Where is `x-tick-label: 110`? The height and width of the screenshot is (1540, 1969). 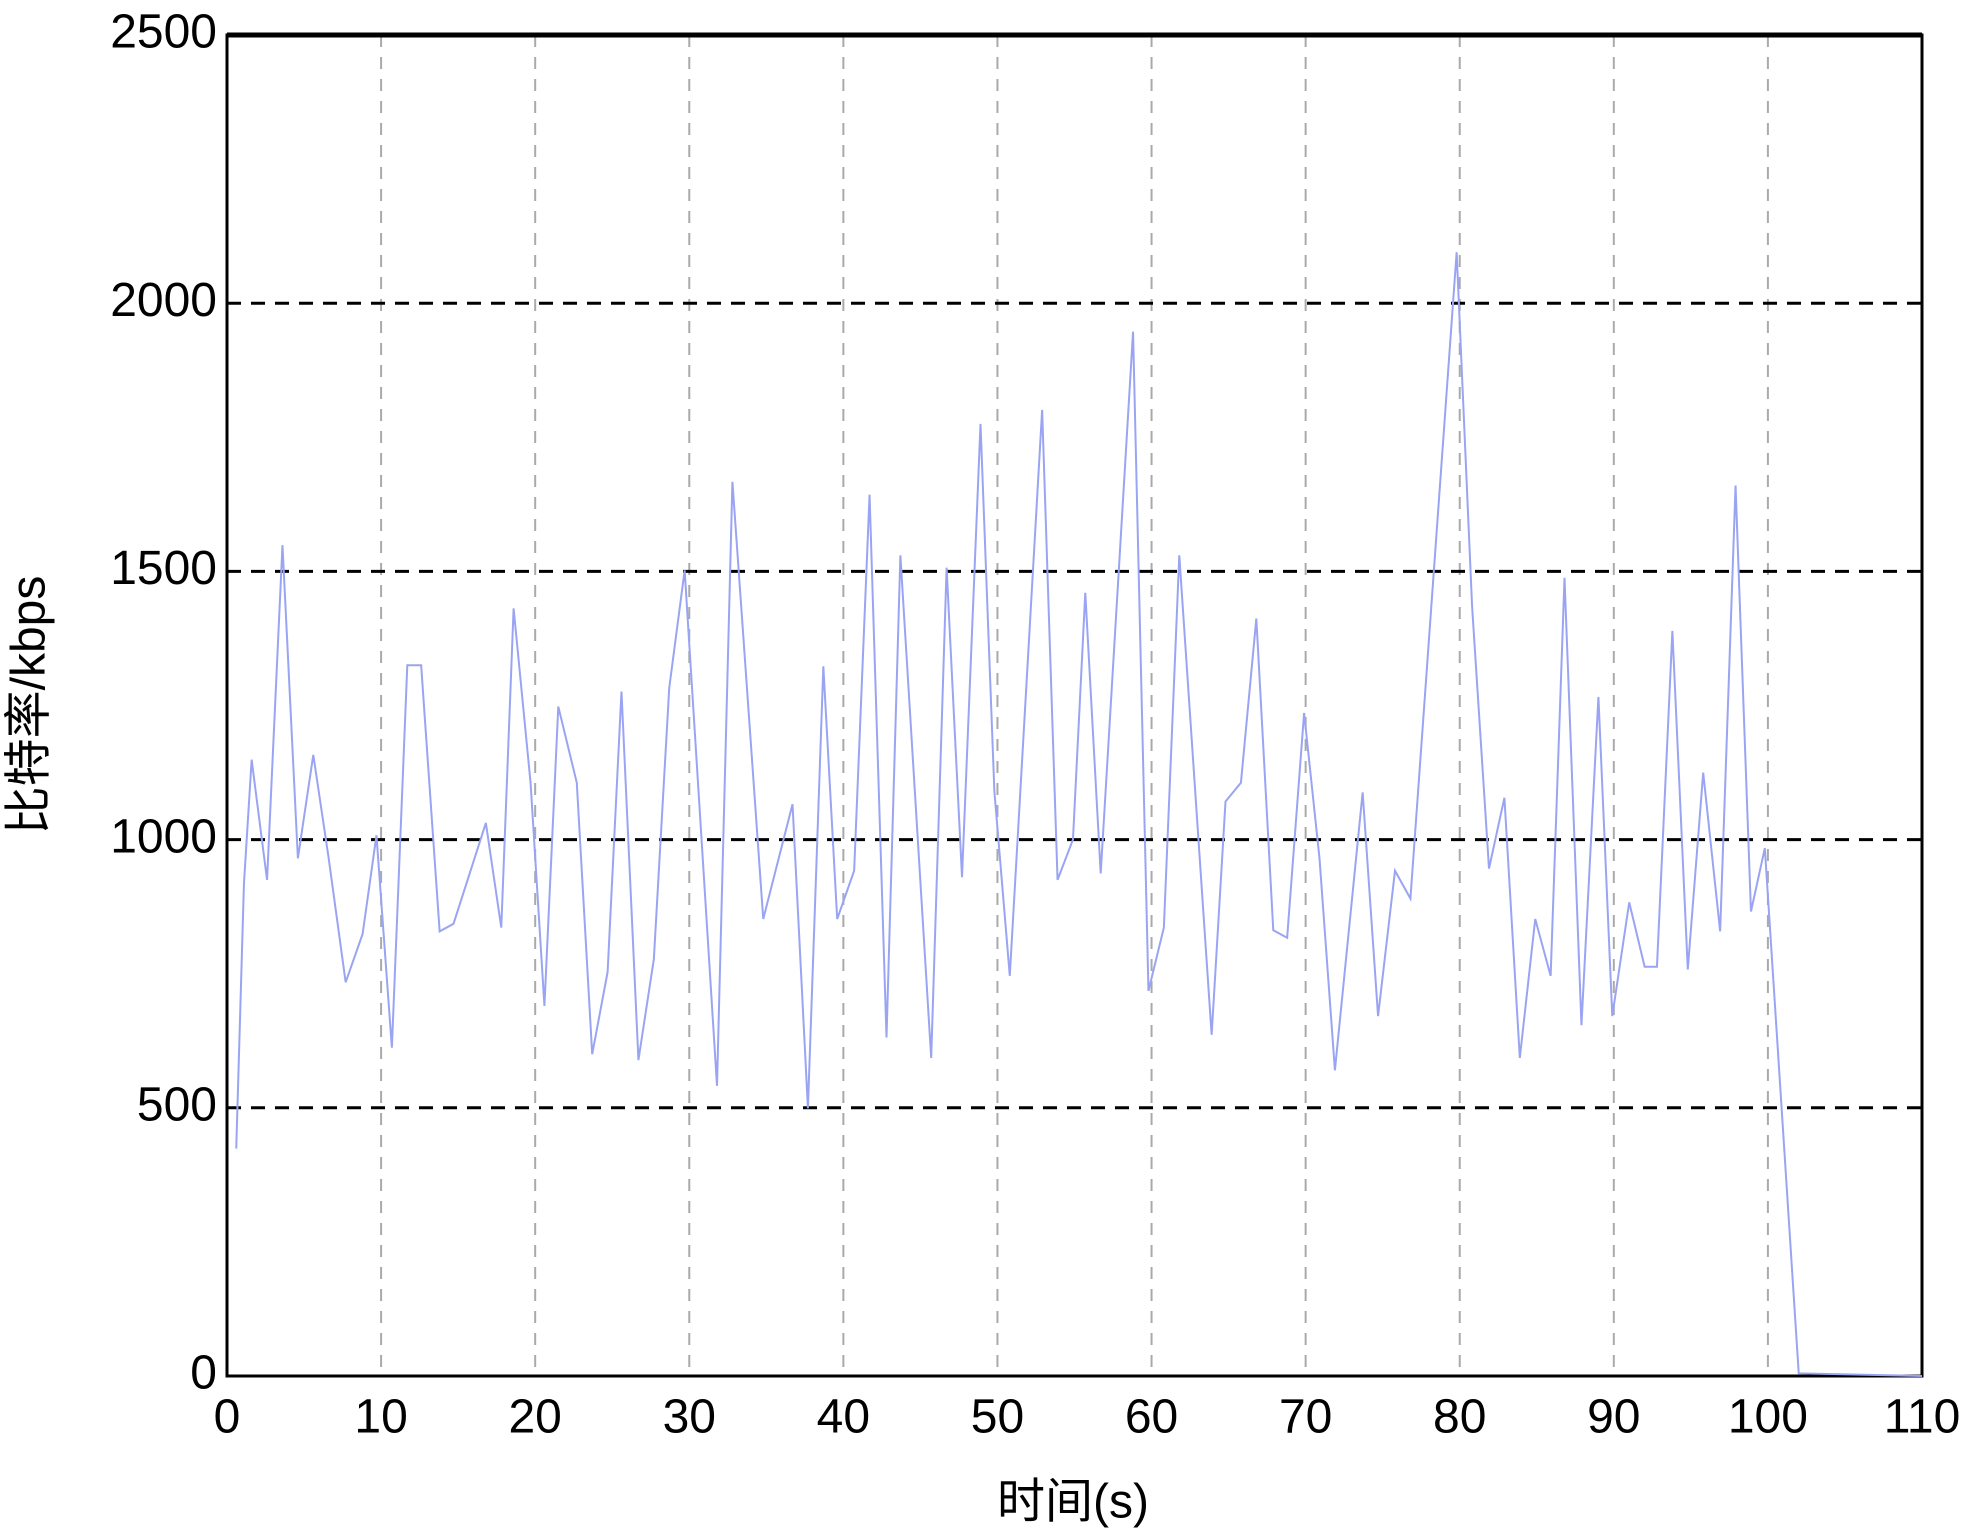
x-tick-label: 110 is located at coordinates (1922, 1417).